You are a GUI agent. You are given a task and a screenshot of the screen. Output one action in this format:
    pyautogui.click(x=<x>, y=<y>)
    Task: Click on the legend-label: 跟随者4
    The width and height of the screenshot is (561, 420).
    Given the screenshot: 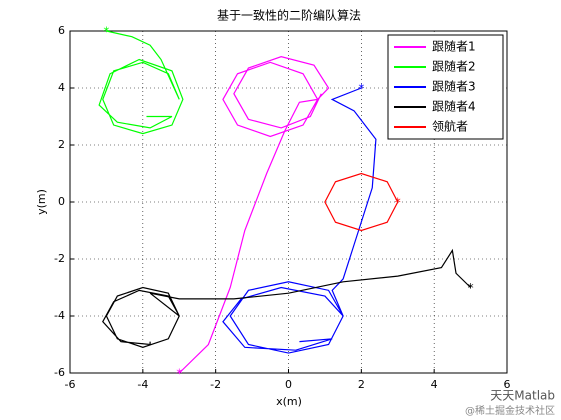 What is the action you would take?
    pyautogui.click(x=454, y=106)
    